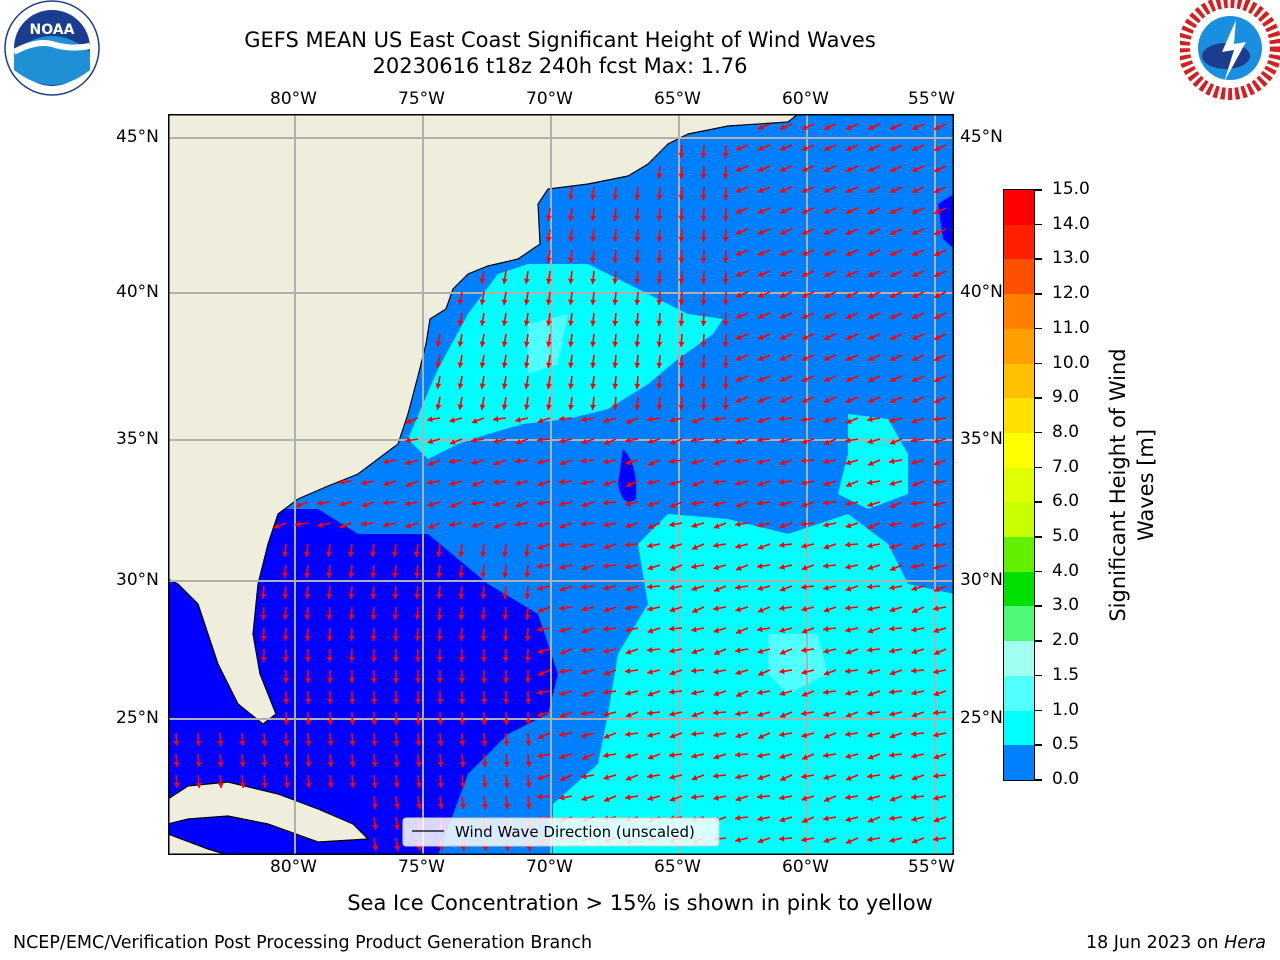 This screenshot has height=960, width=1280. What do you see at coordinates (677, 99) in the screenshot?
I see `lon-label-top-65w: 65°W` at bounding box center [677, 99].